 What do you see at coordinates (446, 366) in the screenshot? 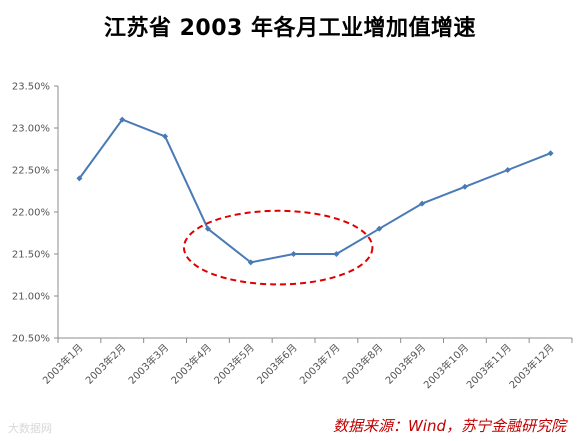
I see `x-tick-label: 2003年10月` at bounding box center [446, 366].